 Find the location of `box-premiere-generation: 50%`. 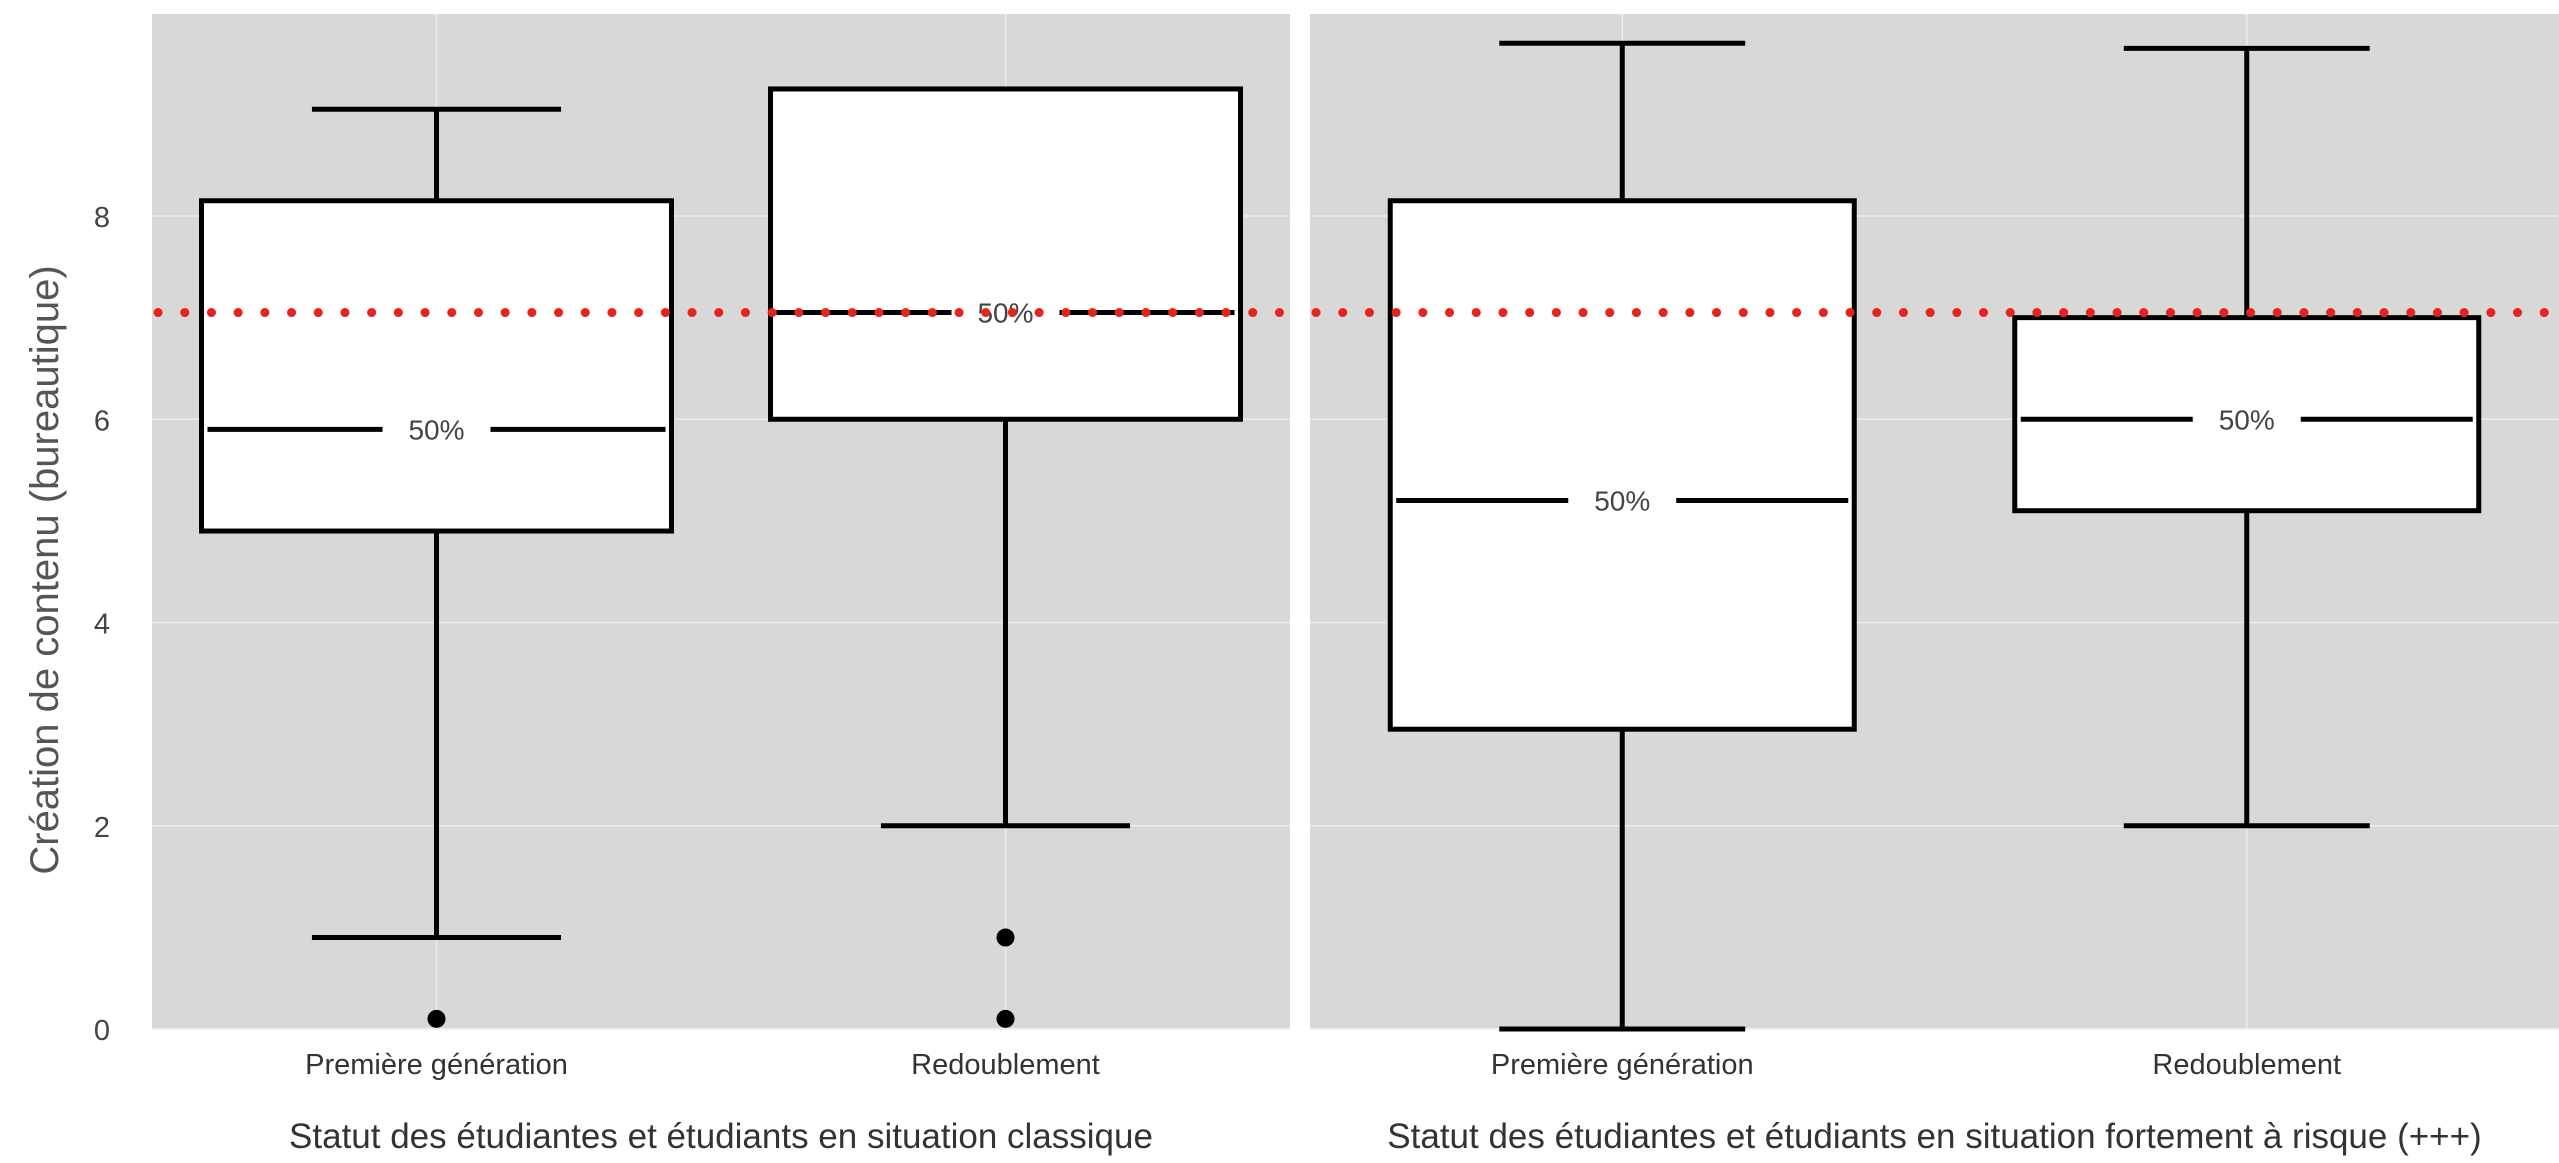

box-premiere-generation: 50% is located at coordinates (436, 567).